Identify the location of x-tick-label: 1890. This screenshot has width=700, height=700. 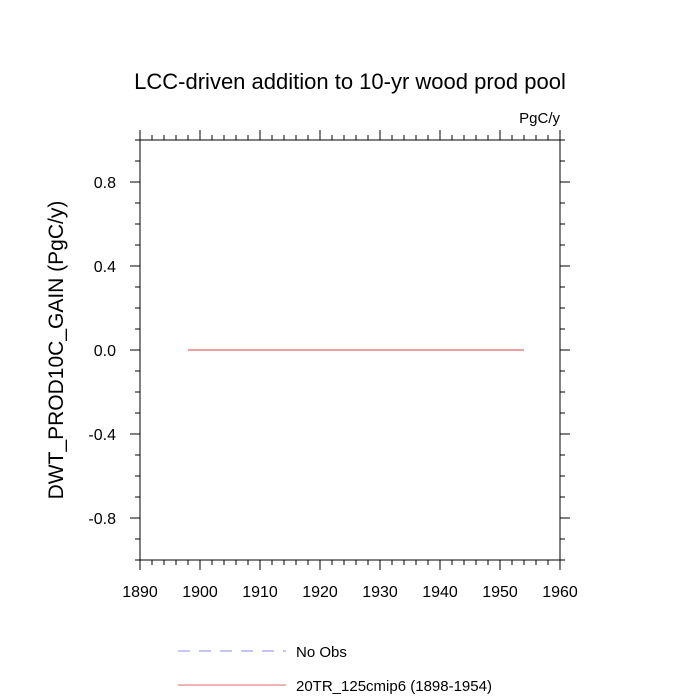
(140, 592).